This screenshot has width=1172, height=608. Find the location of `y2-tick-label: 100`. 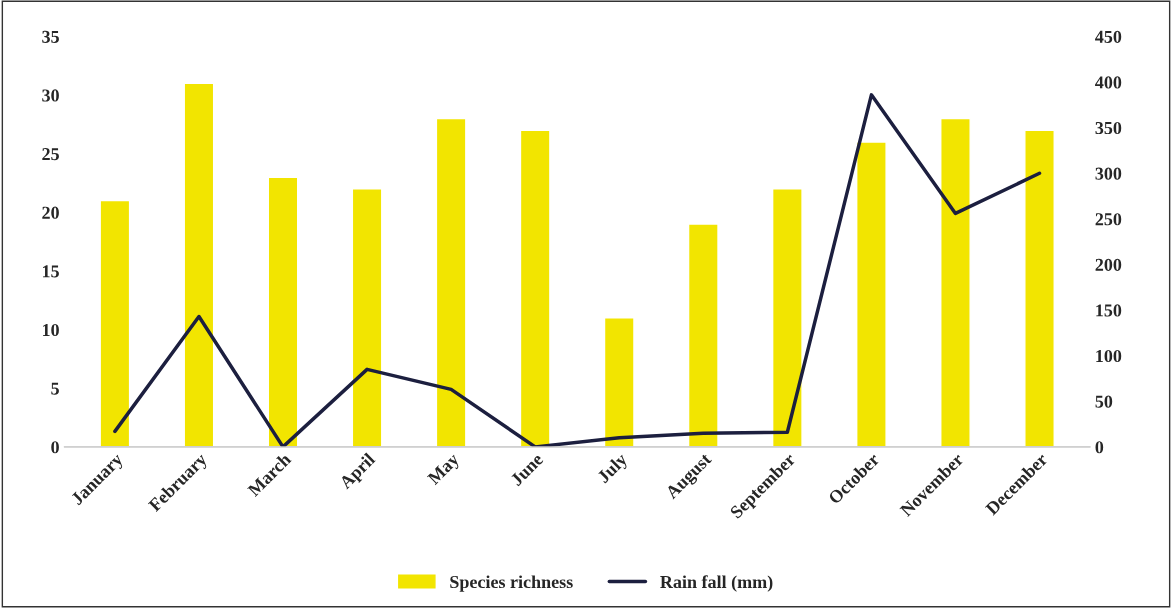

y2-tick-label: 100 is located at coordinates (1109, 356).